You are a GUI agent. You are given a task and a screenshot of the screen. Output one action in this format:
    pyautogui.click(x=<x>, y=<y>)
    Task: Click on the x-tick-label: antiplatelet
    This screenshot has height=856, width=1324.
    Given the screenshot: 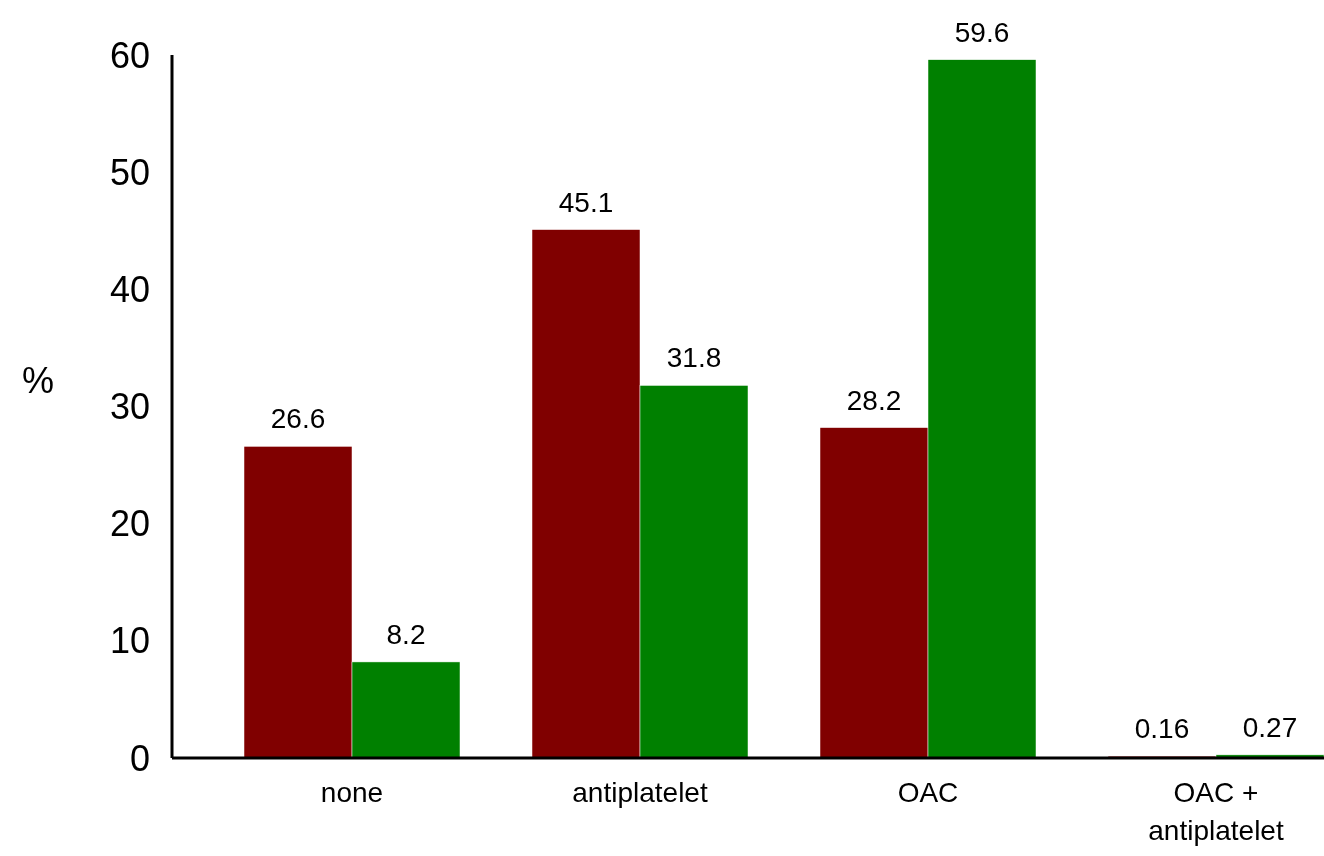 What is the action you would take?
    pyautogui.click(x=640, y=792)
    